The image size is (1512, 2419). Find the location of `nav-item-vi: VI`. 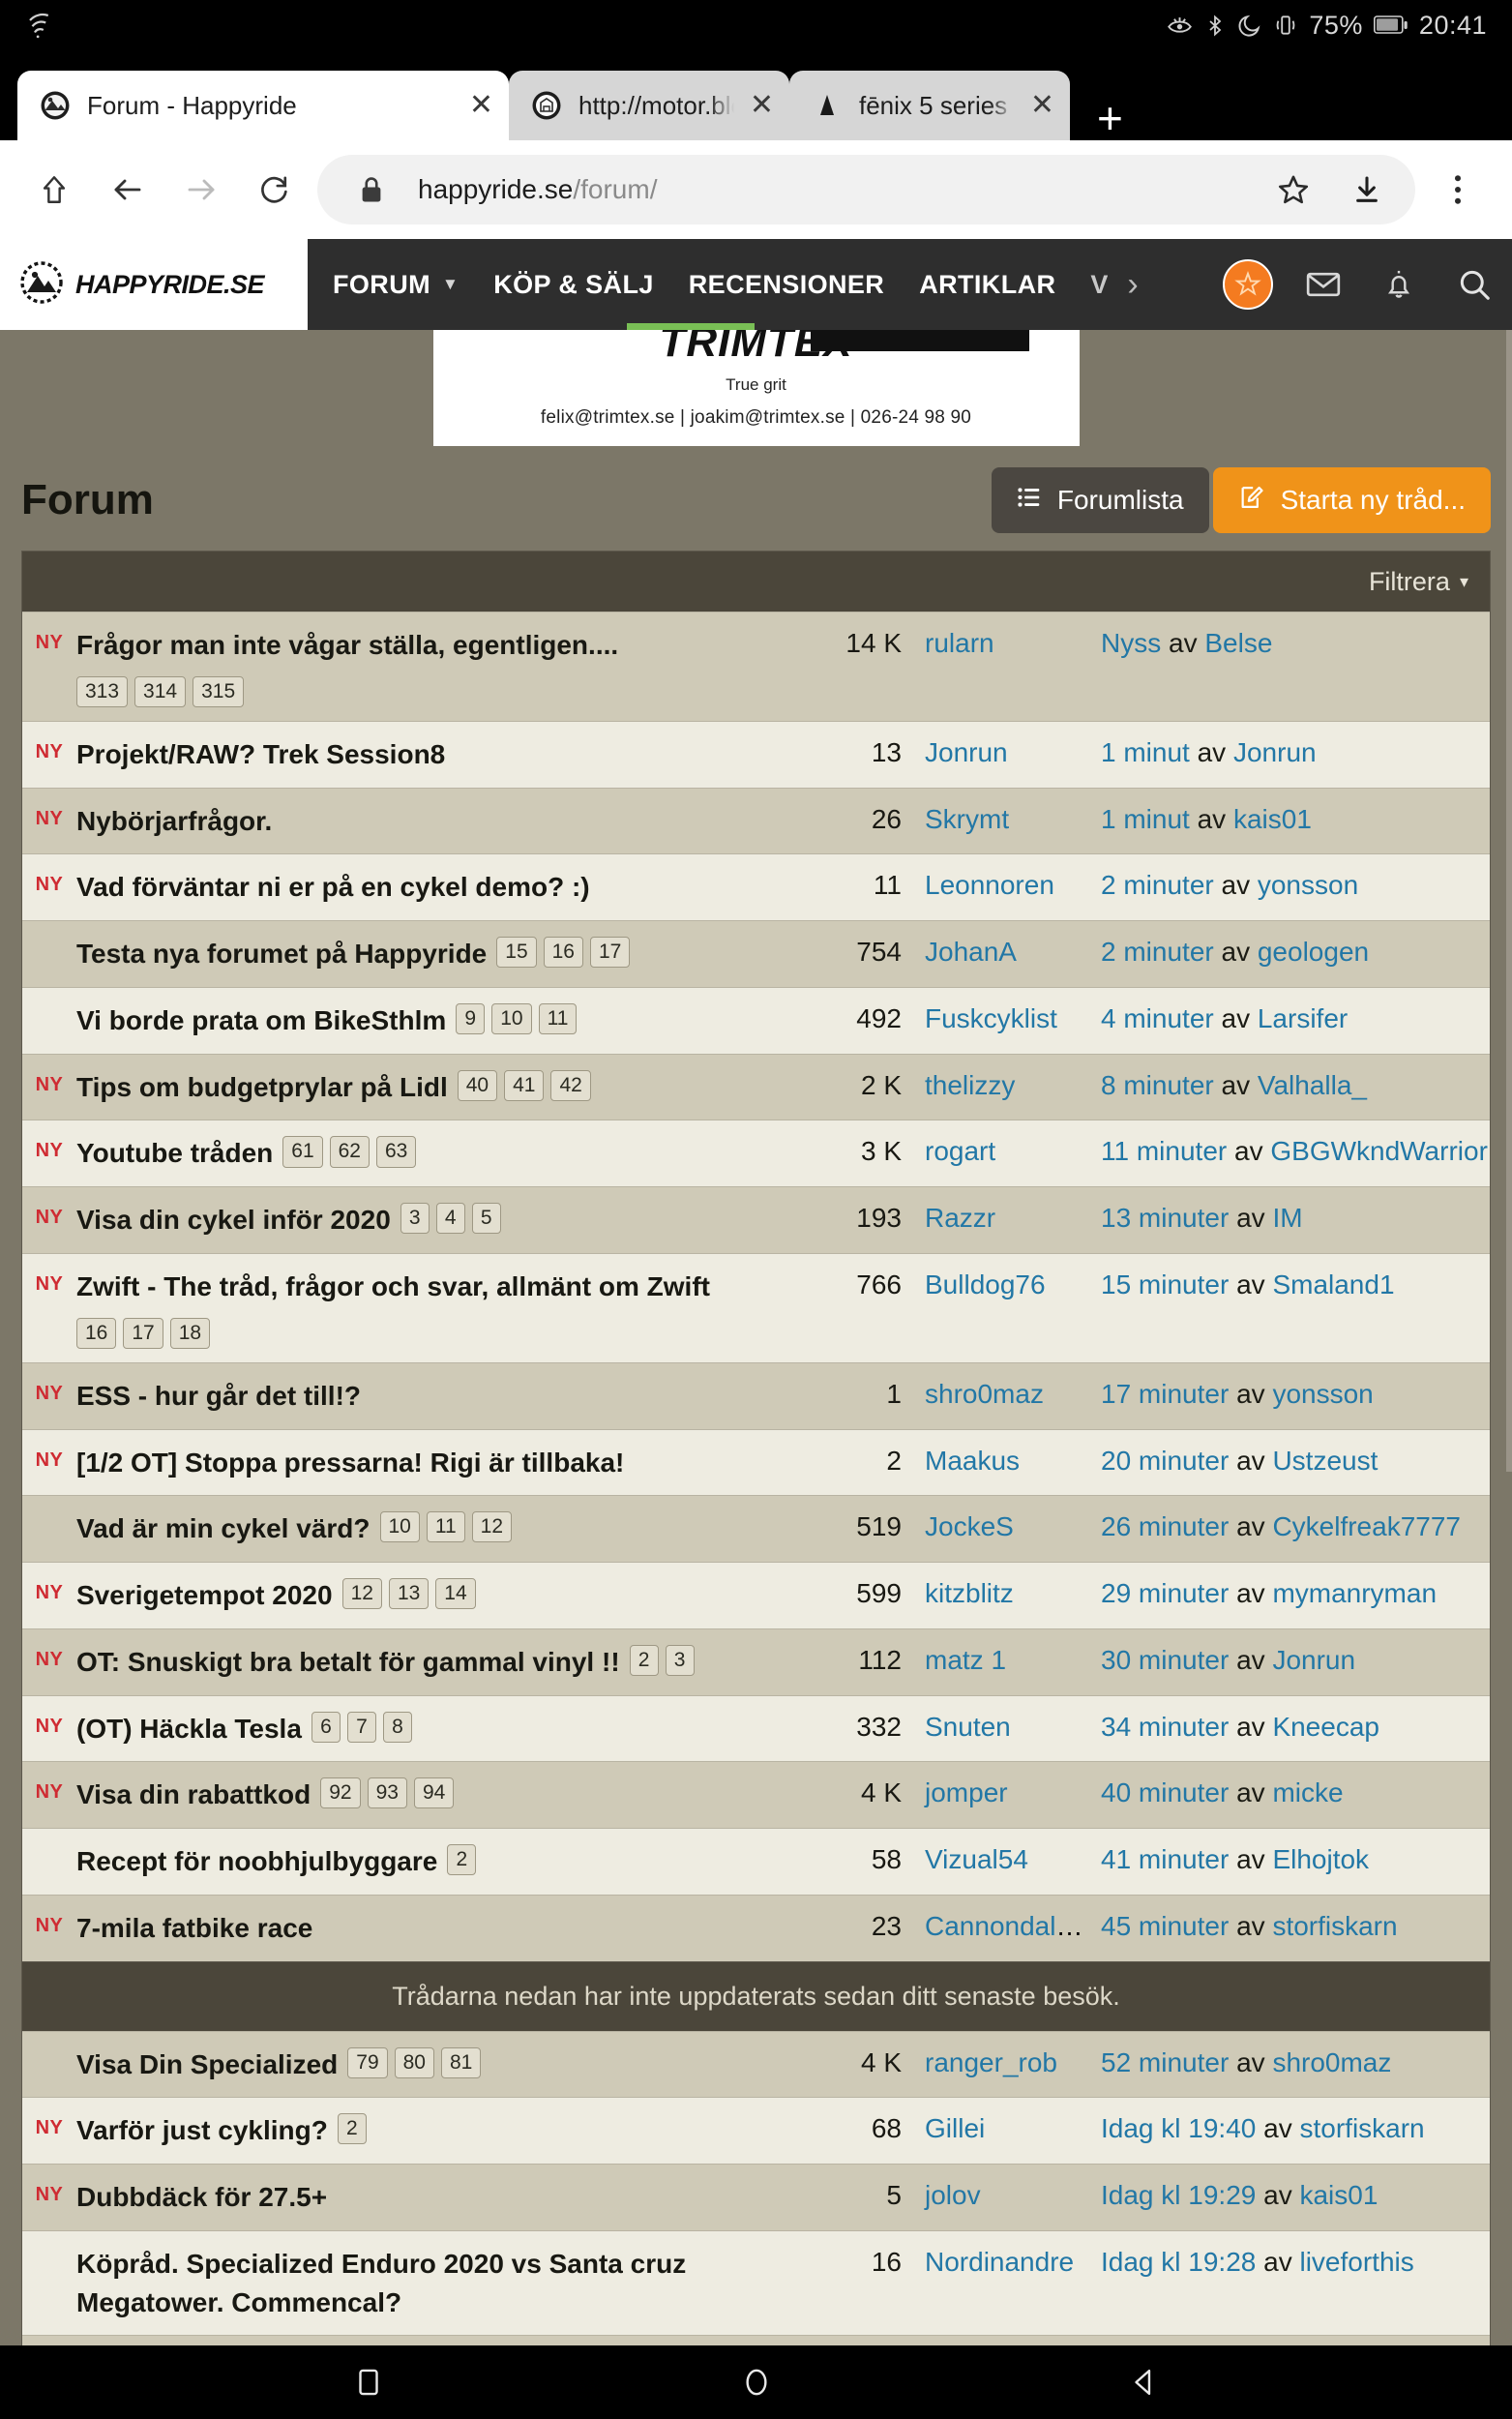

nav-item-vi: VI is located at coordinates (1099, 284).